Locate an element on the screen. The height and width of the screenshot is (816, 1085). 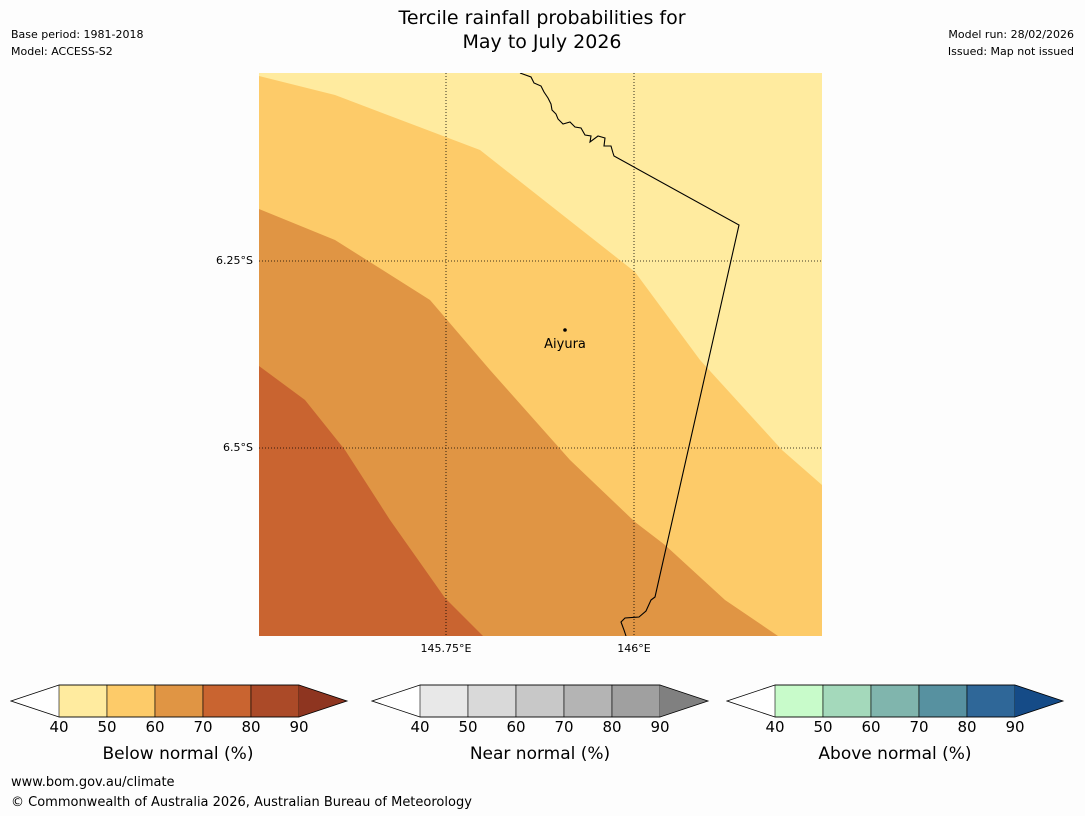
colorbar-near-graphic is located at coordinates (540, 701).